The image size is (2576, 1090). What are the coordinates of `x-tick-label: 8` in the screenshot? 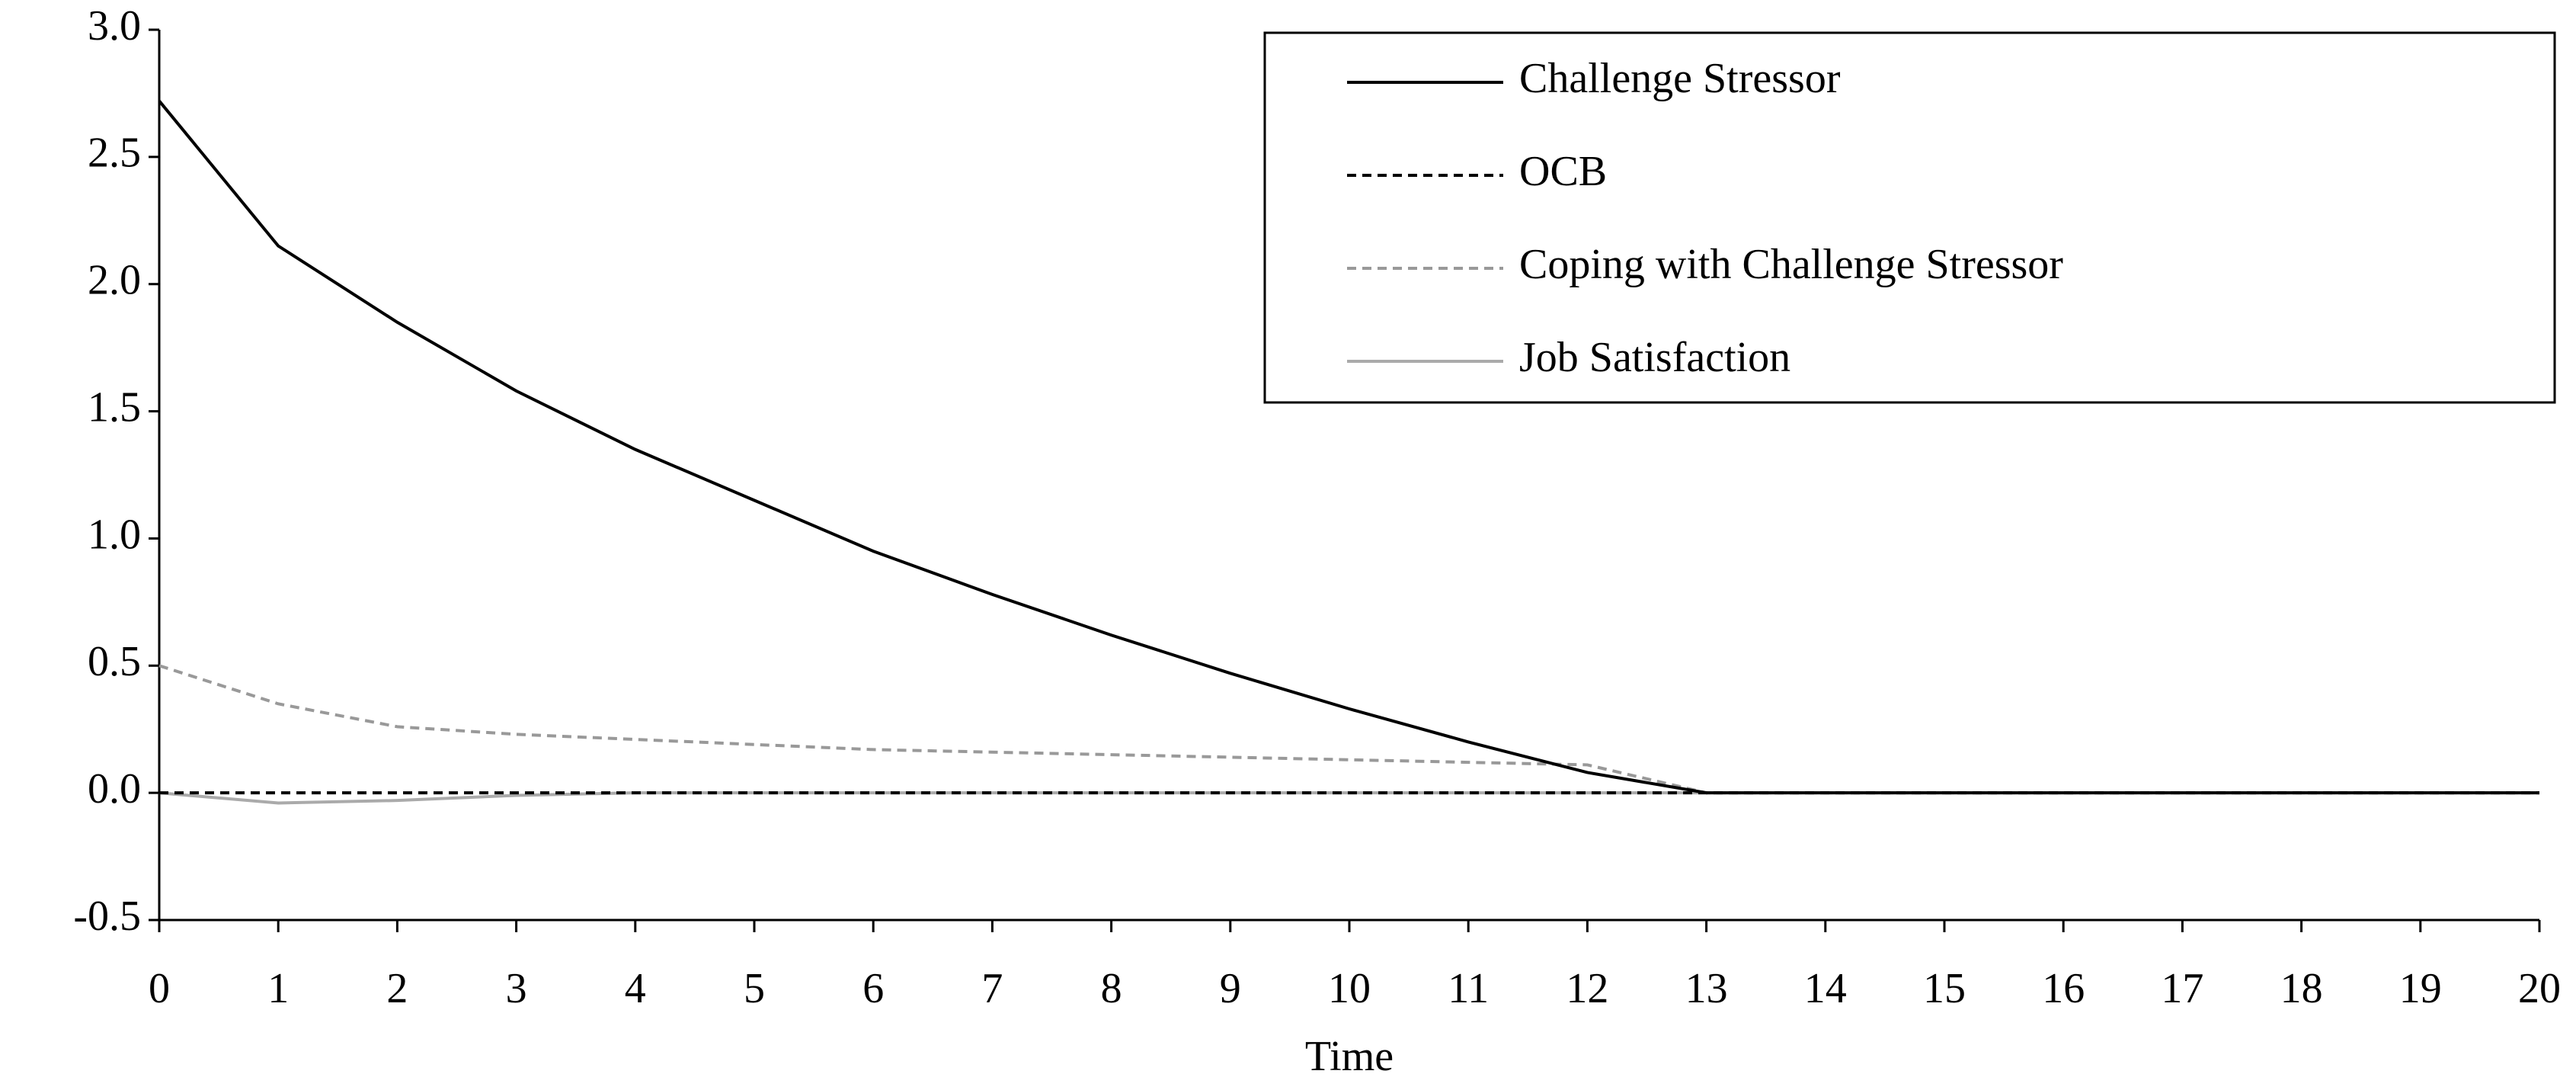 It's located at (1111, 988).